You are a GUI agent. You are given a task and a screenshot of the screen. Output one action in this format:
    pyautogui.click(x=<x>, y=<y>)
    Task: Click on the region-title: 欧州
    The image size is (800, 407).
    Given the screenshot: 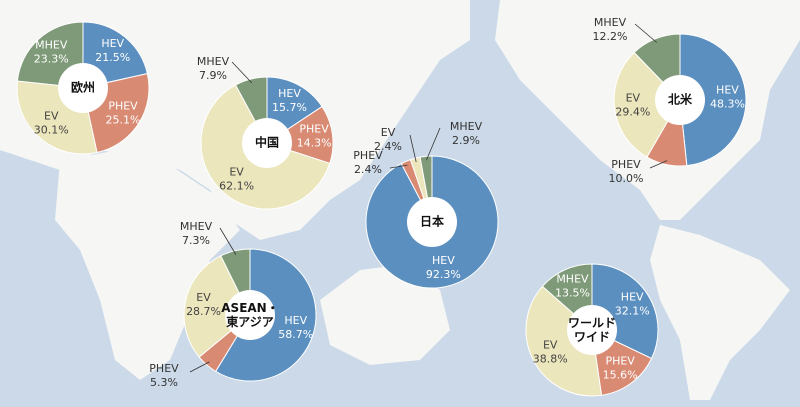 What is the action you would take?
    pyautogui.click(x=83, y=87)
    